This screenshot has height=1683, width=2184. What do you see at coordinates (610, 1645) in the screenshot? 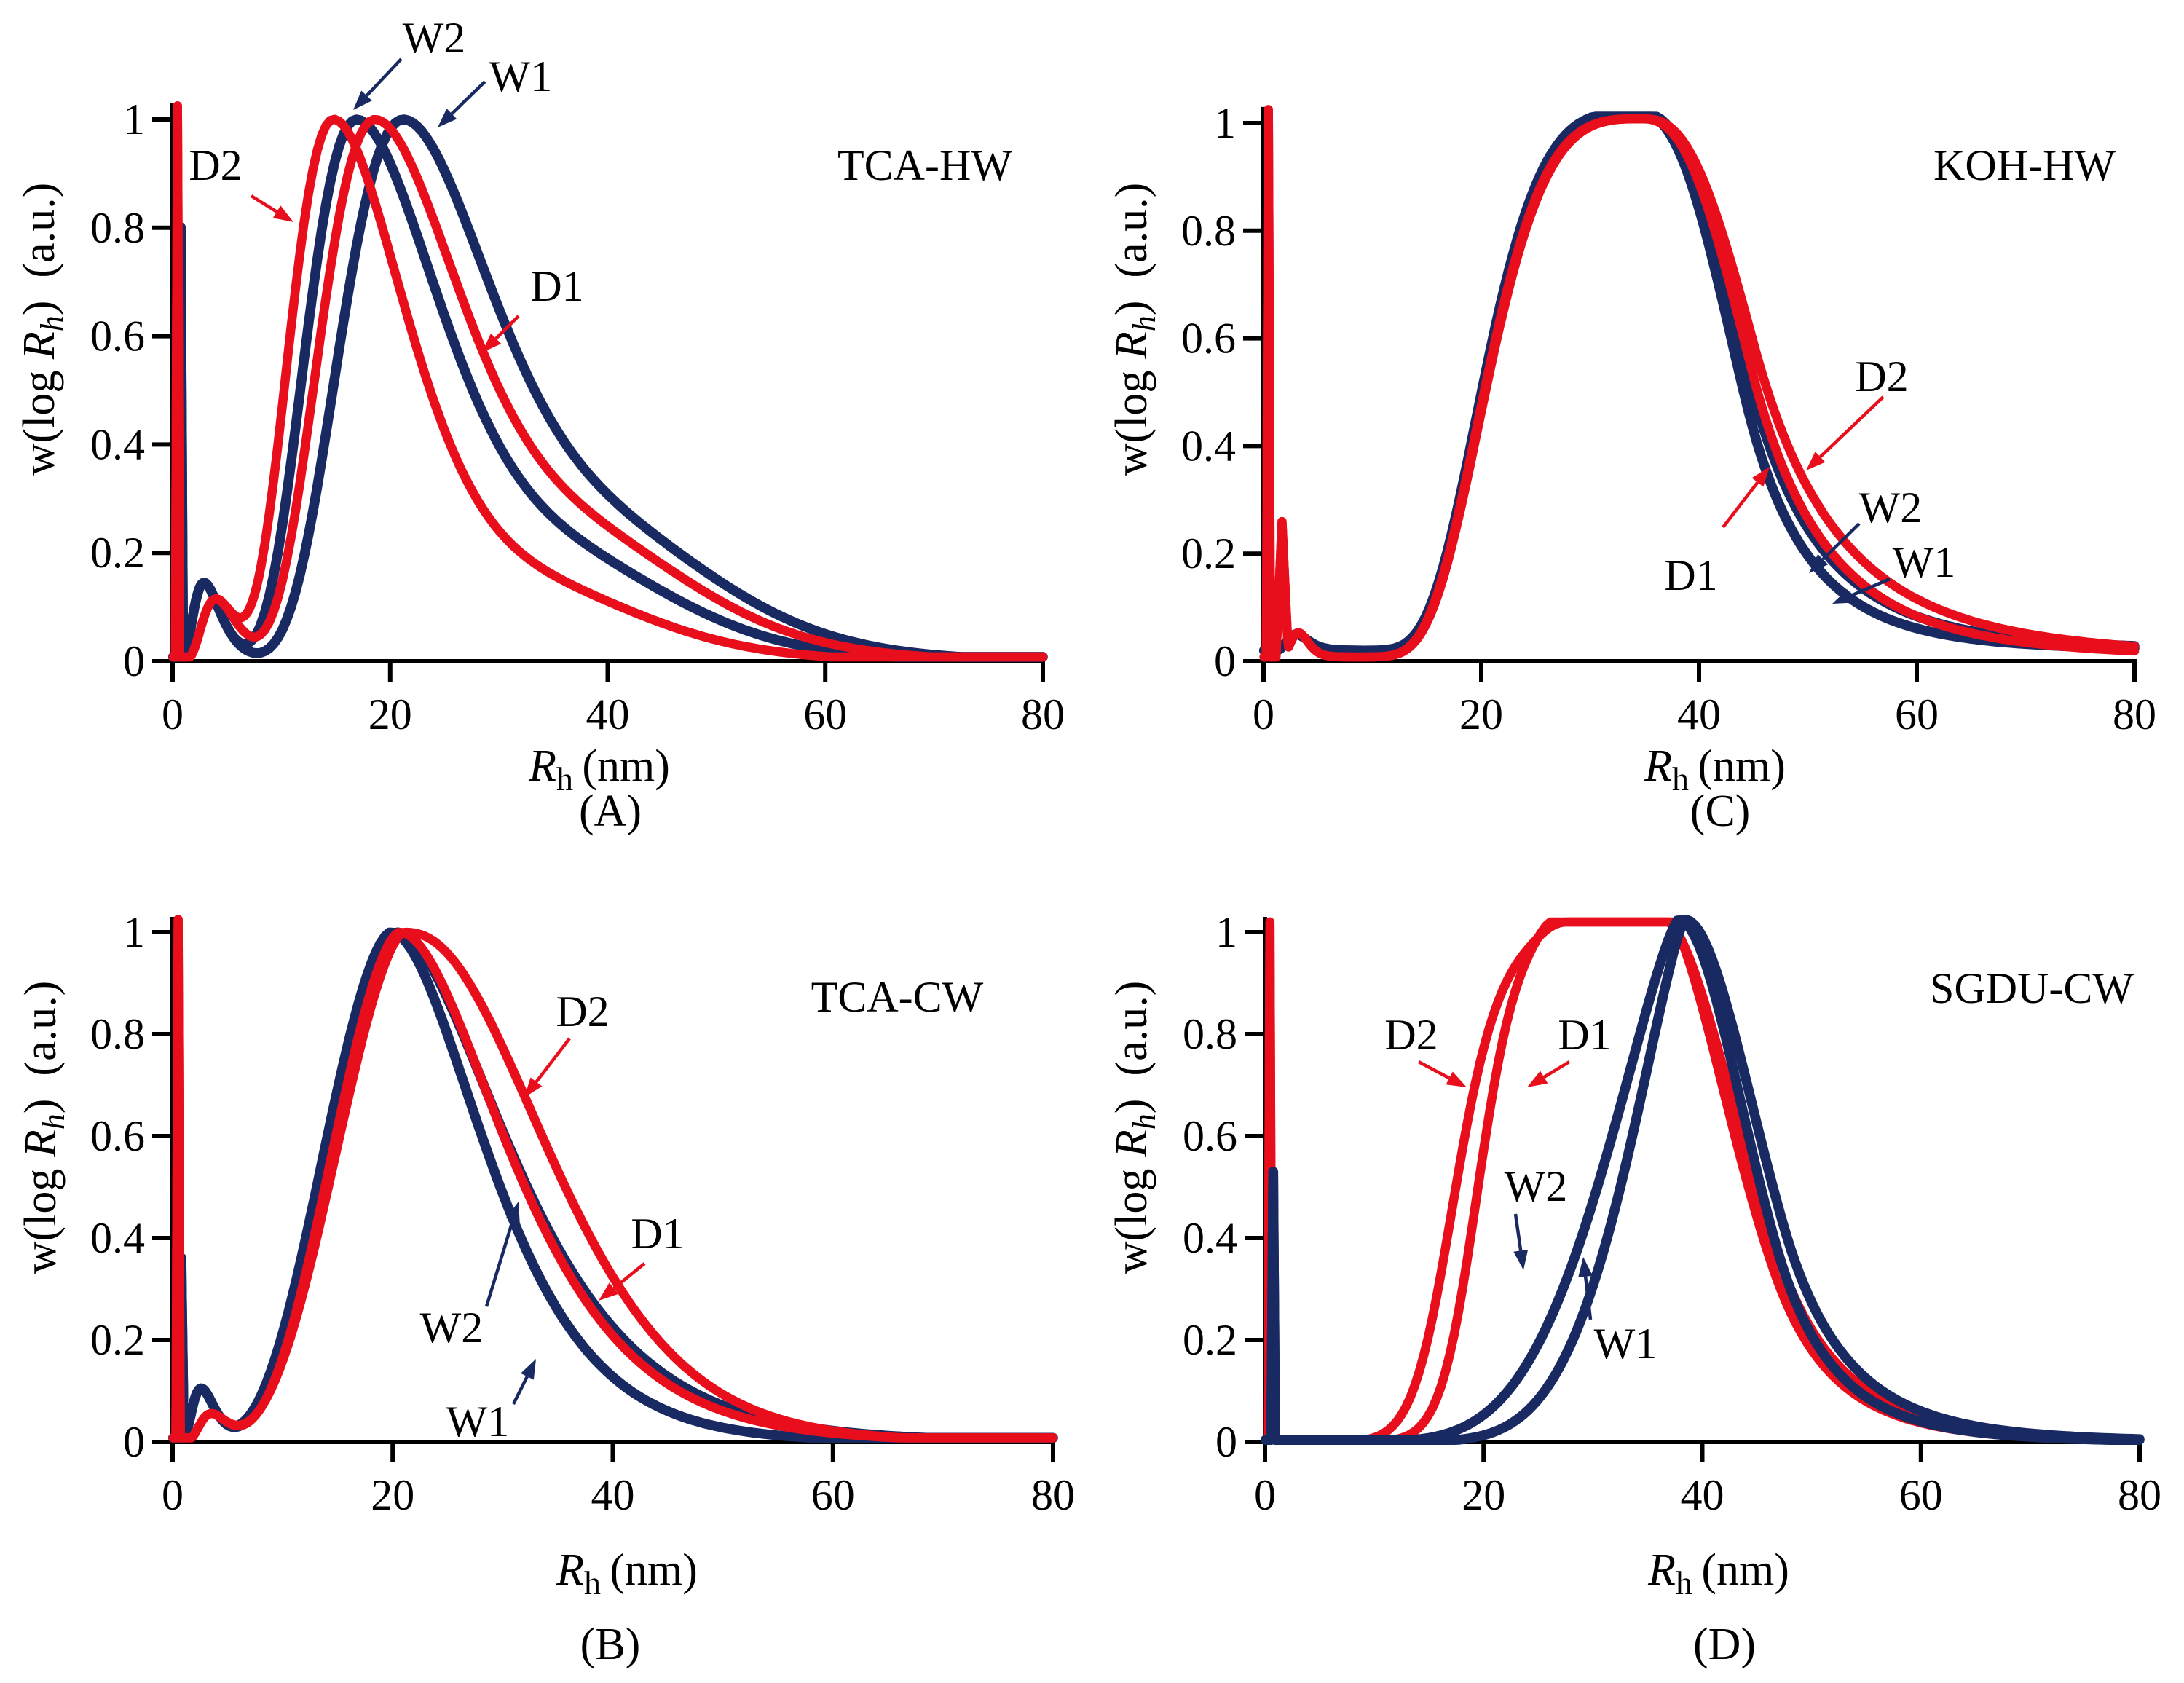
I see `svg-text: (B)` at bounding box center [610, 1645].